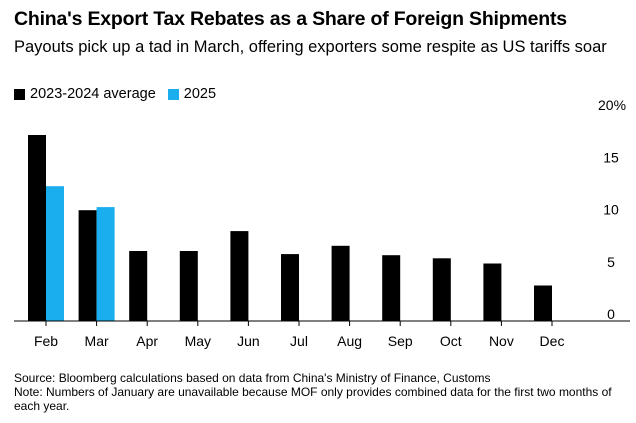  Describe the element at coordinates (147, 341) in the screenshot. I see `x-tick-label-apr: Apr` at that location.